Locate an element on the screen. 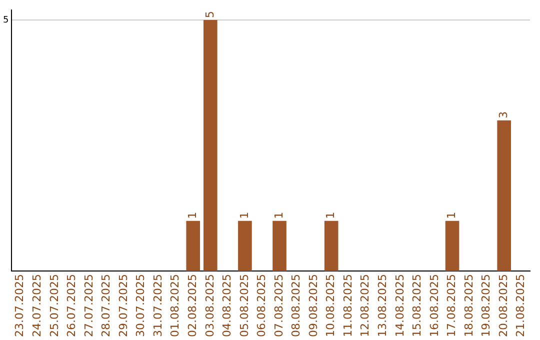 The height and width of the screenshot is (340, 540). x-tick-label: 02.08.2025 is located at coordinates (192, 306).